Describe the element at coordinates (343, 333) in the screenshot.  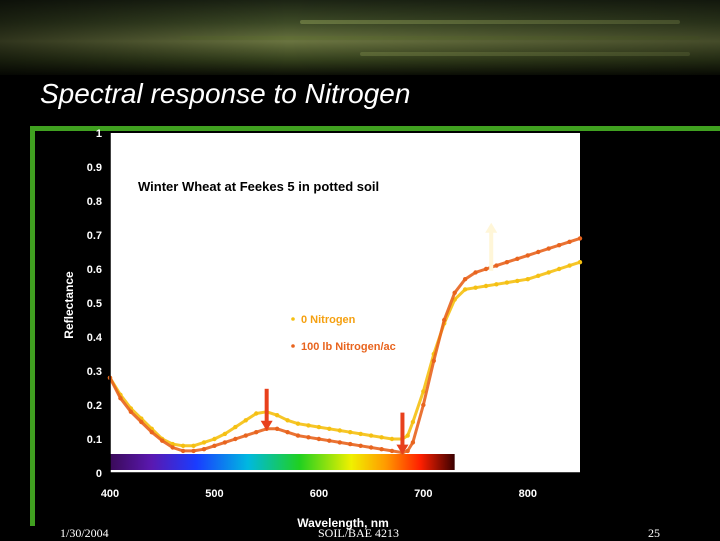
I see `legend: 0 Nitrogen 100 lb Nitrogen/ac` at that location.